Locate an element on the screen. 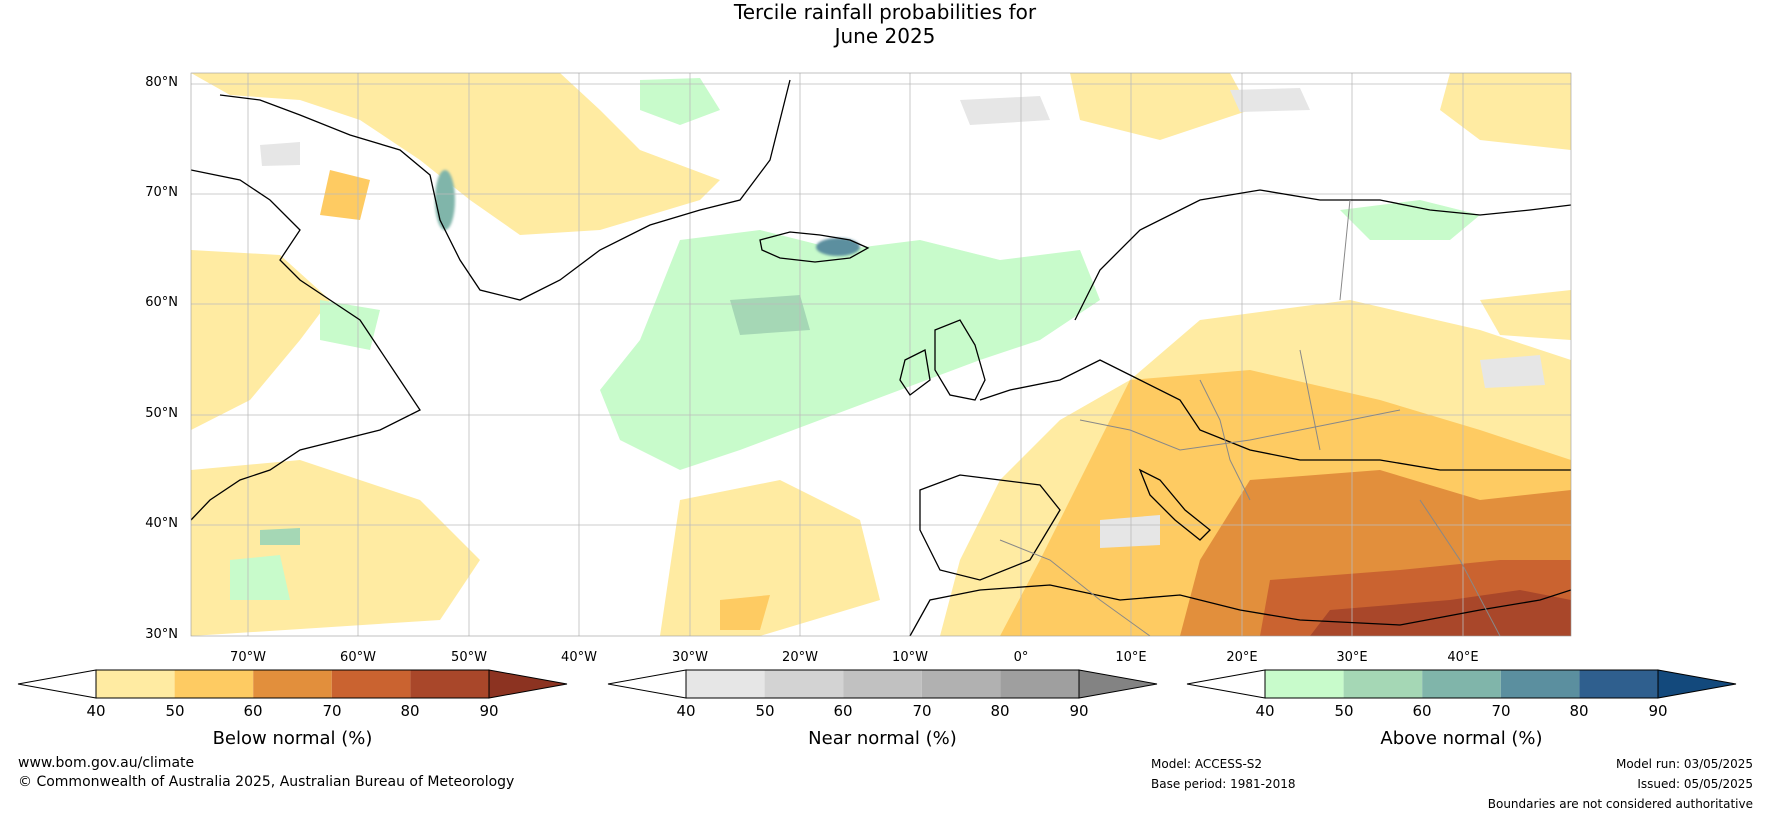 This screenshot has width=1770, height=816. below-normal-90-zones is located at coordinates (1440, 613).